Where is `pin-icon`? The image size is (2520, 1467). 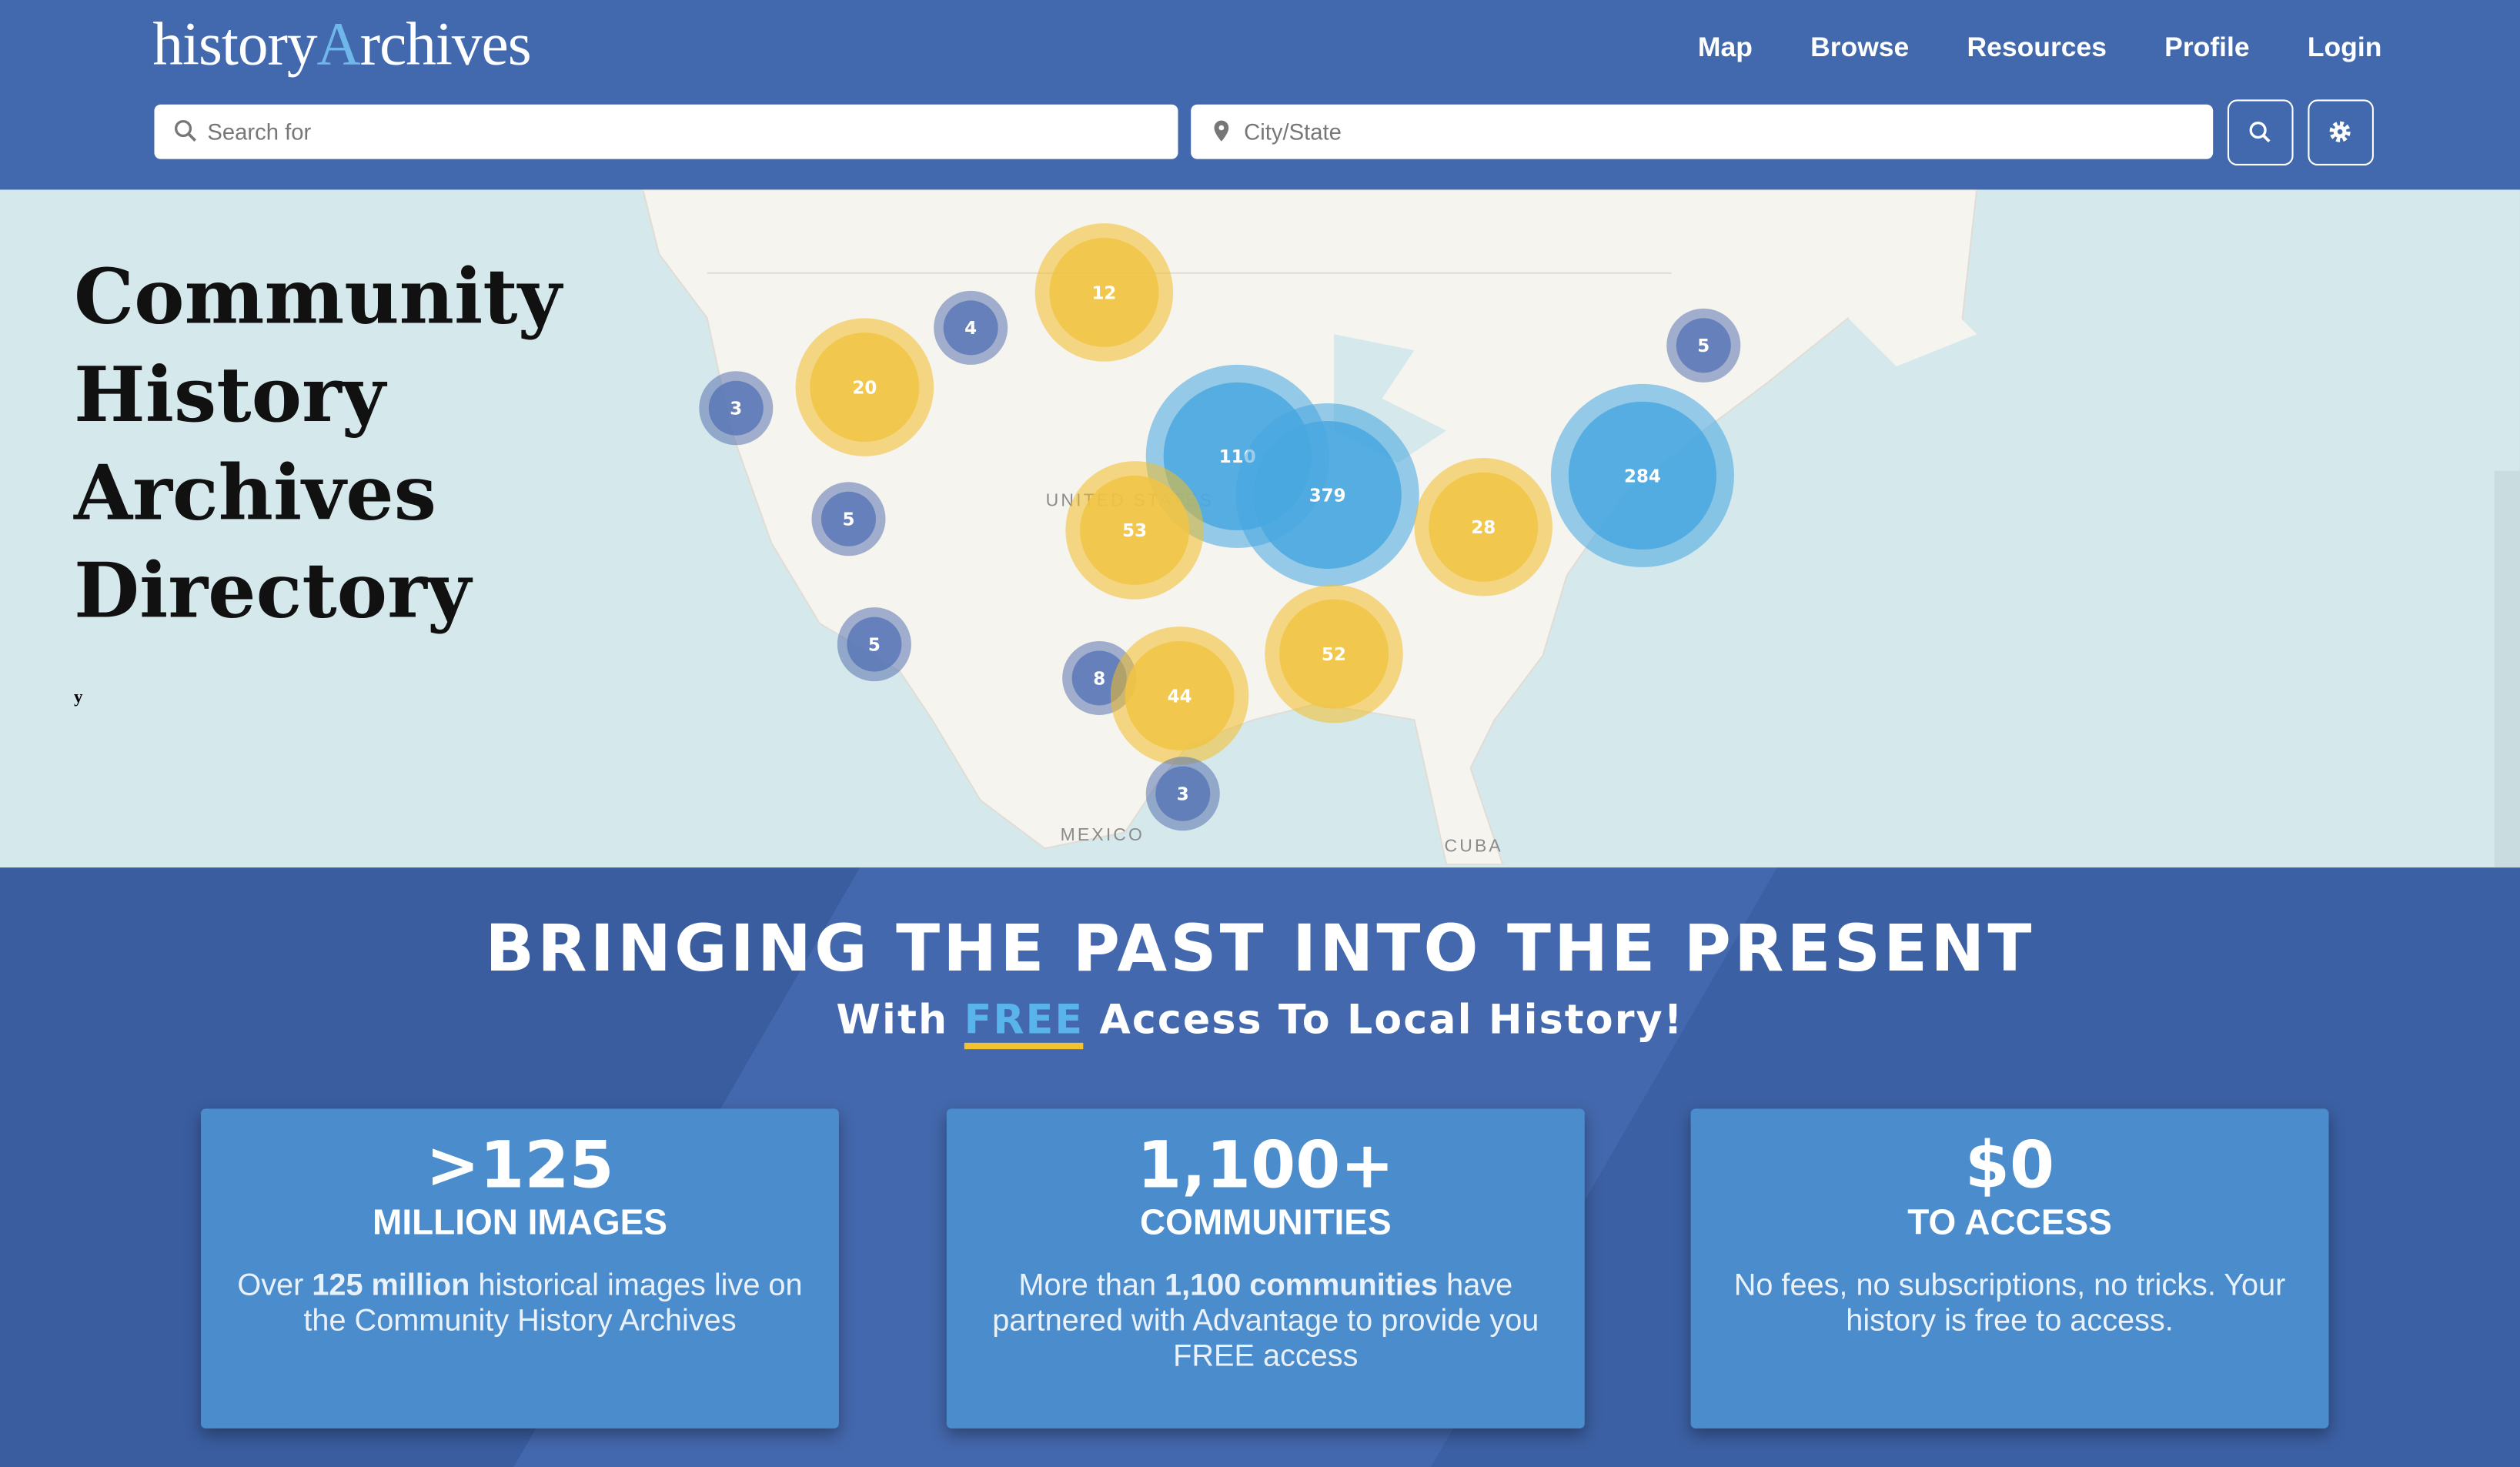
pin-icon is located at coordinates (1221, 131).